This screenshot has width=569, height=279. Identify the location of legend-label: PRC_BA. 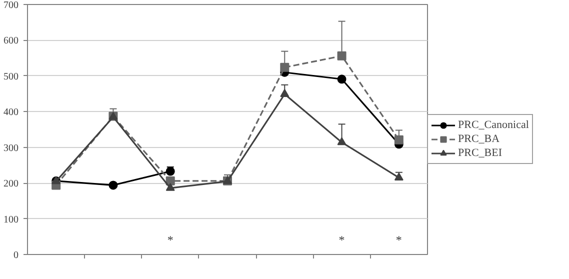
(479, 139).